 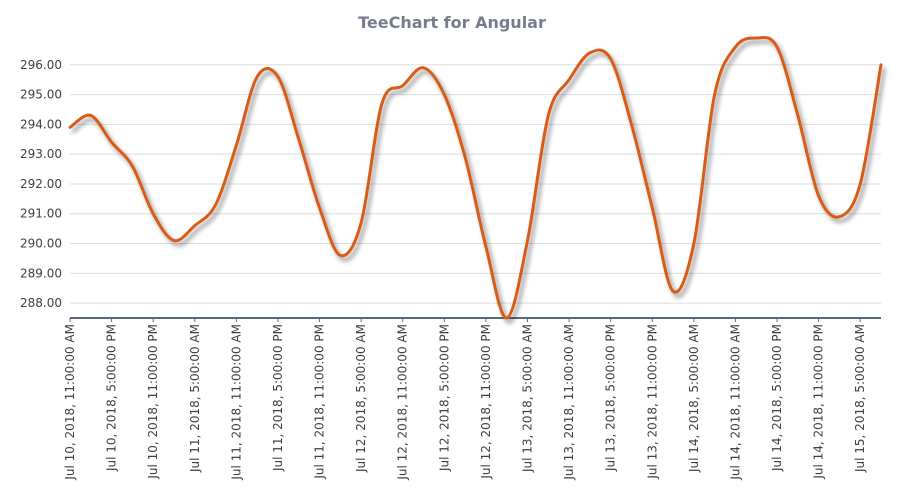 I want to click on y-tick-label: 288.00, so click(x=41, y=303).